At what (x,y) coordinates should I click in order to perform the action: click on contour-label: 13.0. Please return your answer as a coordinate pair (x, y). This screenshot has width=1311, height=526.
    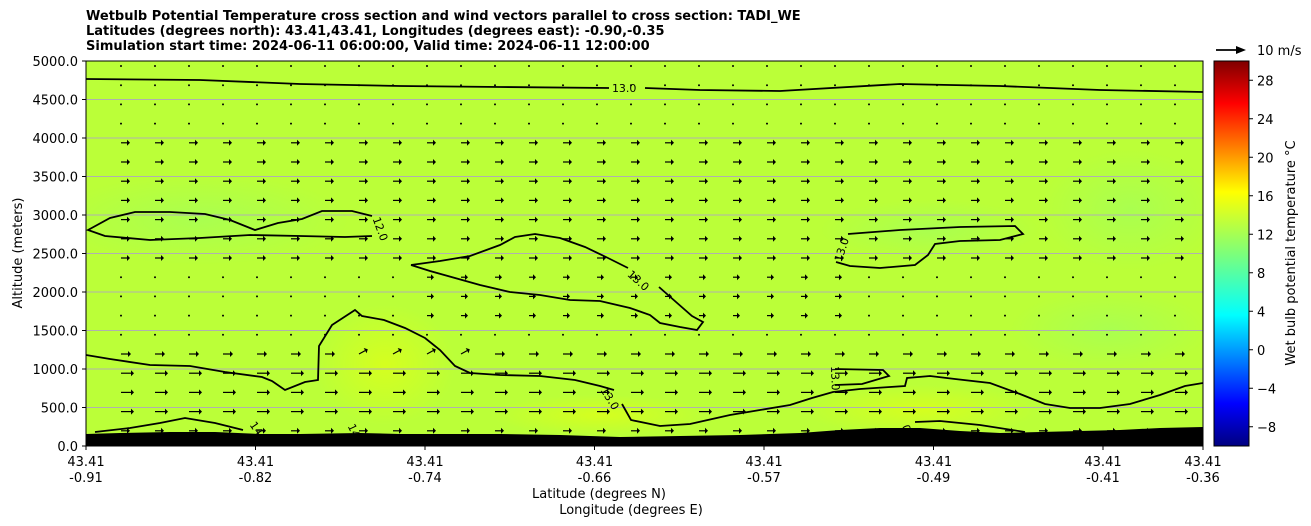
    Looking at the image, I should click on (835, 378).